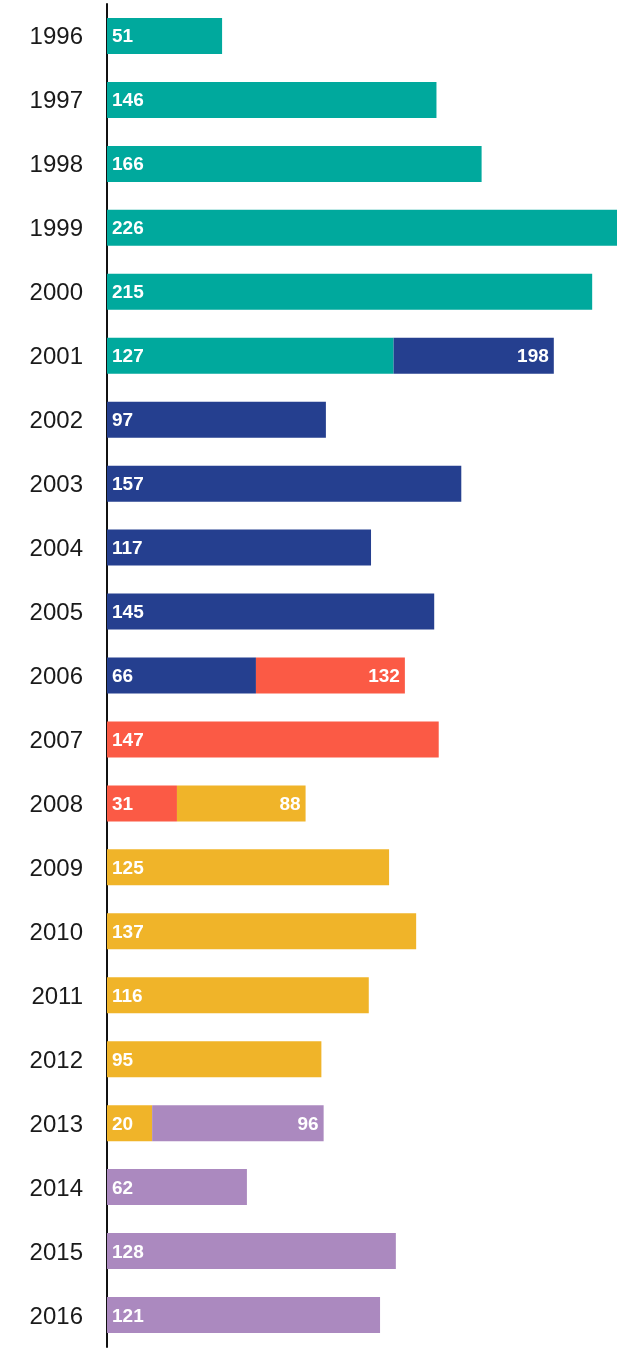  Describe the element at coordinates (128, 292) in the screenshot. I see `data-label: 215` at that location.